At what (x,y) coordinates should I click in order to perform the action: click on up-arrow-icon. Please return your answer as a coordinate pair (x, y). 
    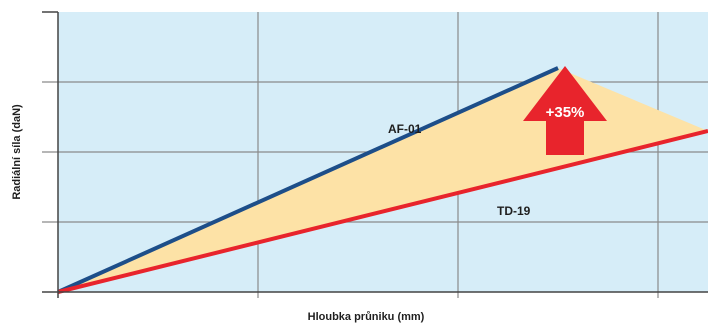
    Looking at the image, I should click on (565, 110).